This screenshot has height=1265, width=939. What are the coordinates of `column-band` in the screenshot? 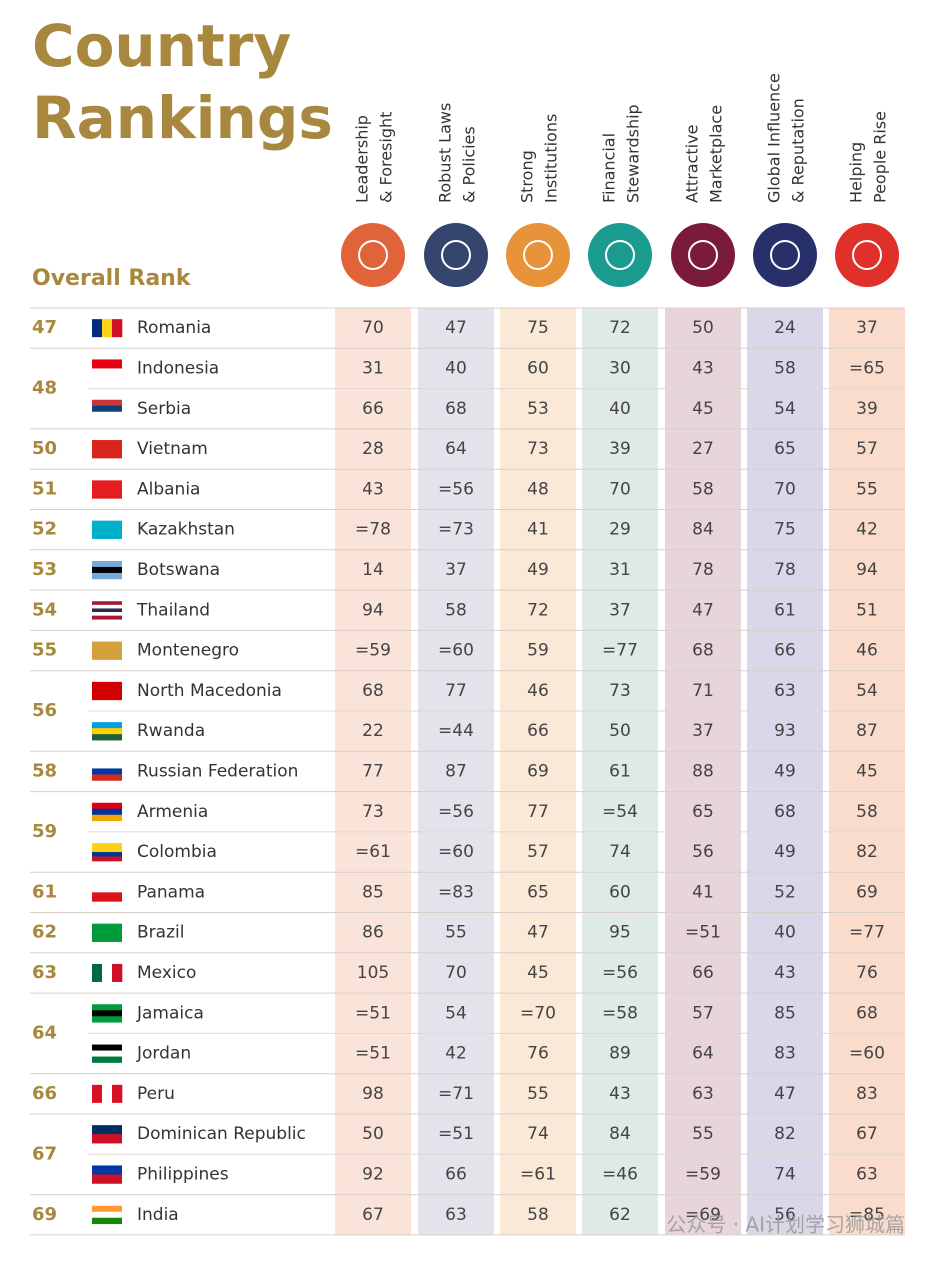 It's located at (867, 771).